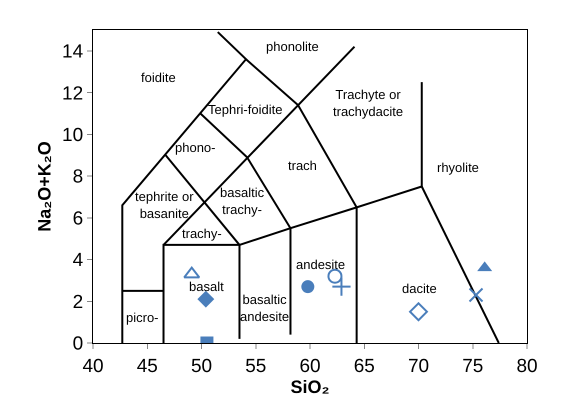  I want to click on x-tick-label: 45, so click(147, 366).